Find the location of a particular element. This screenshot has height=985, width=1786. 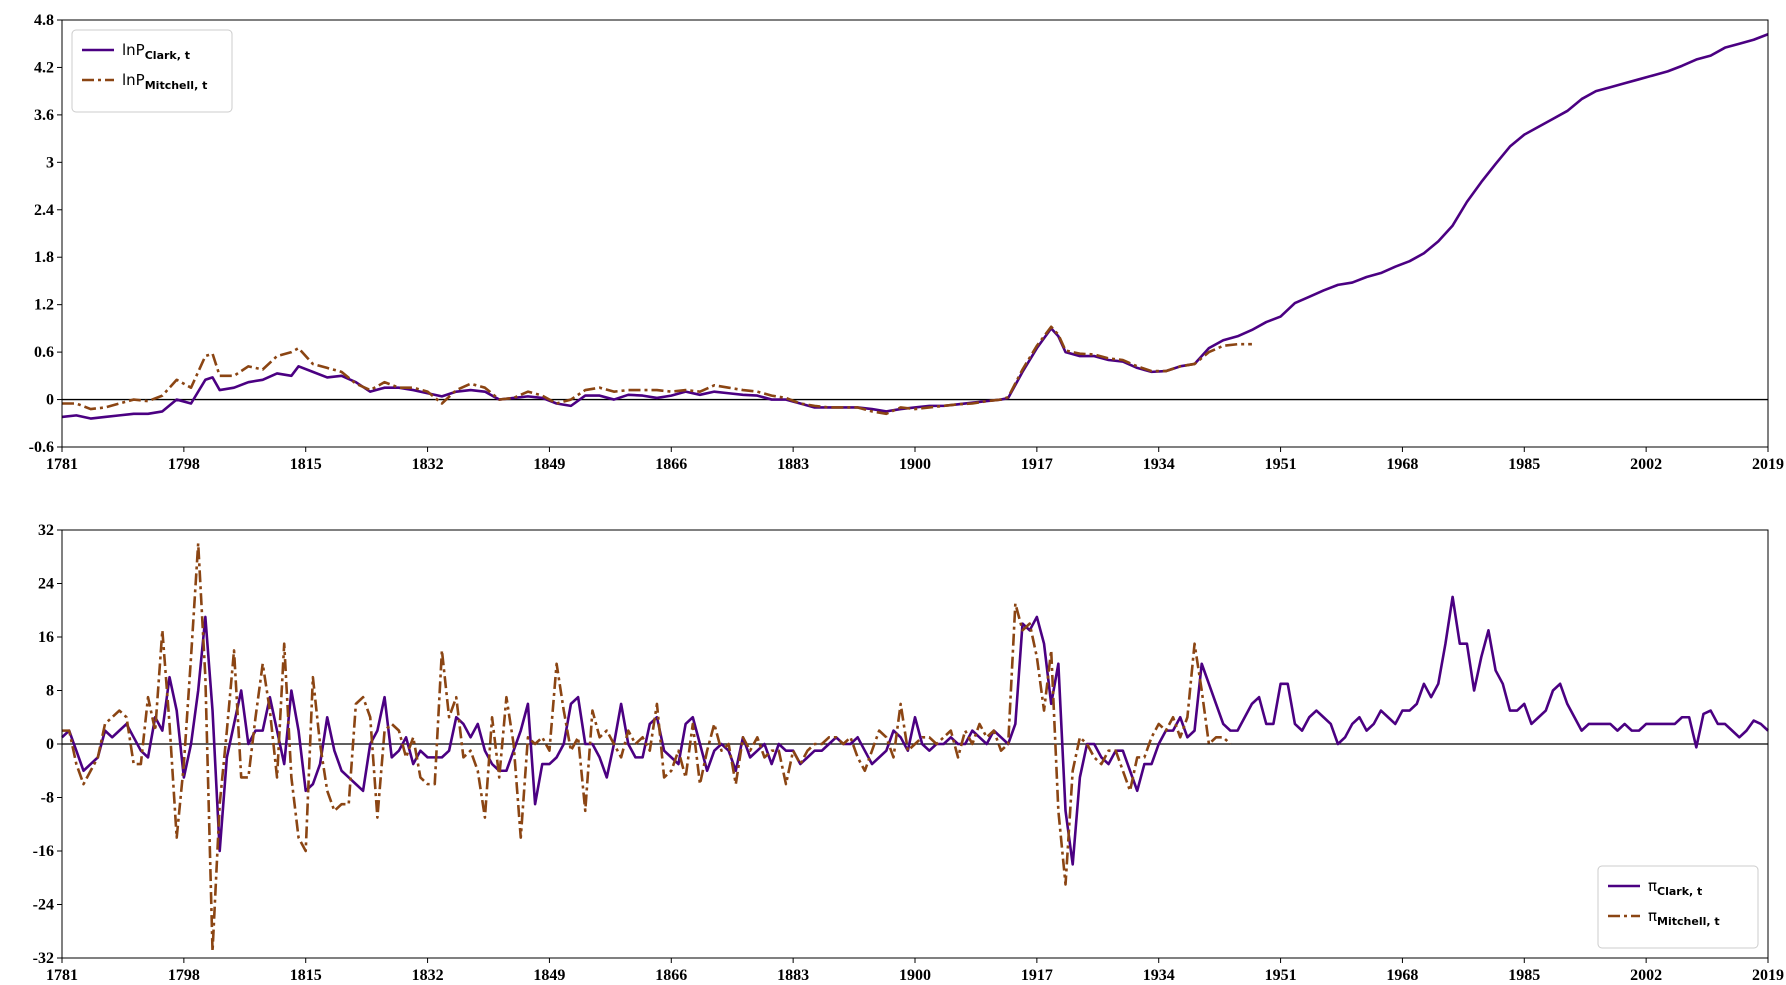

y-tick-label: 8 is located at coordinates (50, 691).